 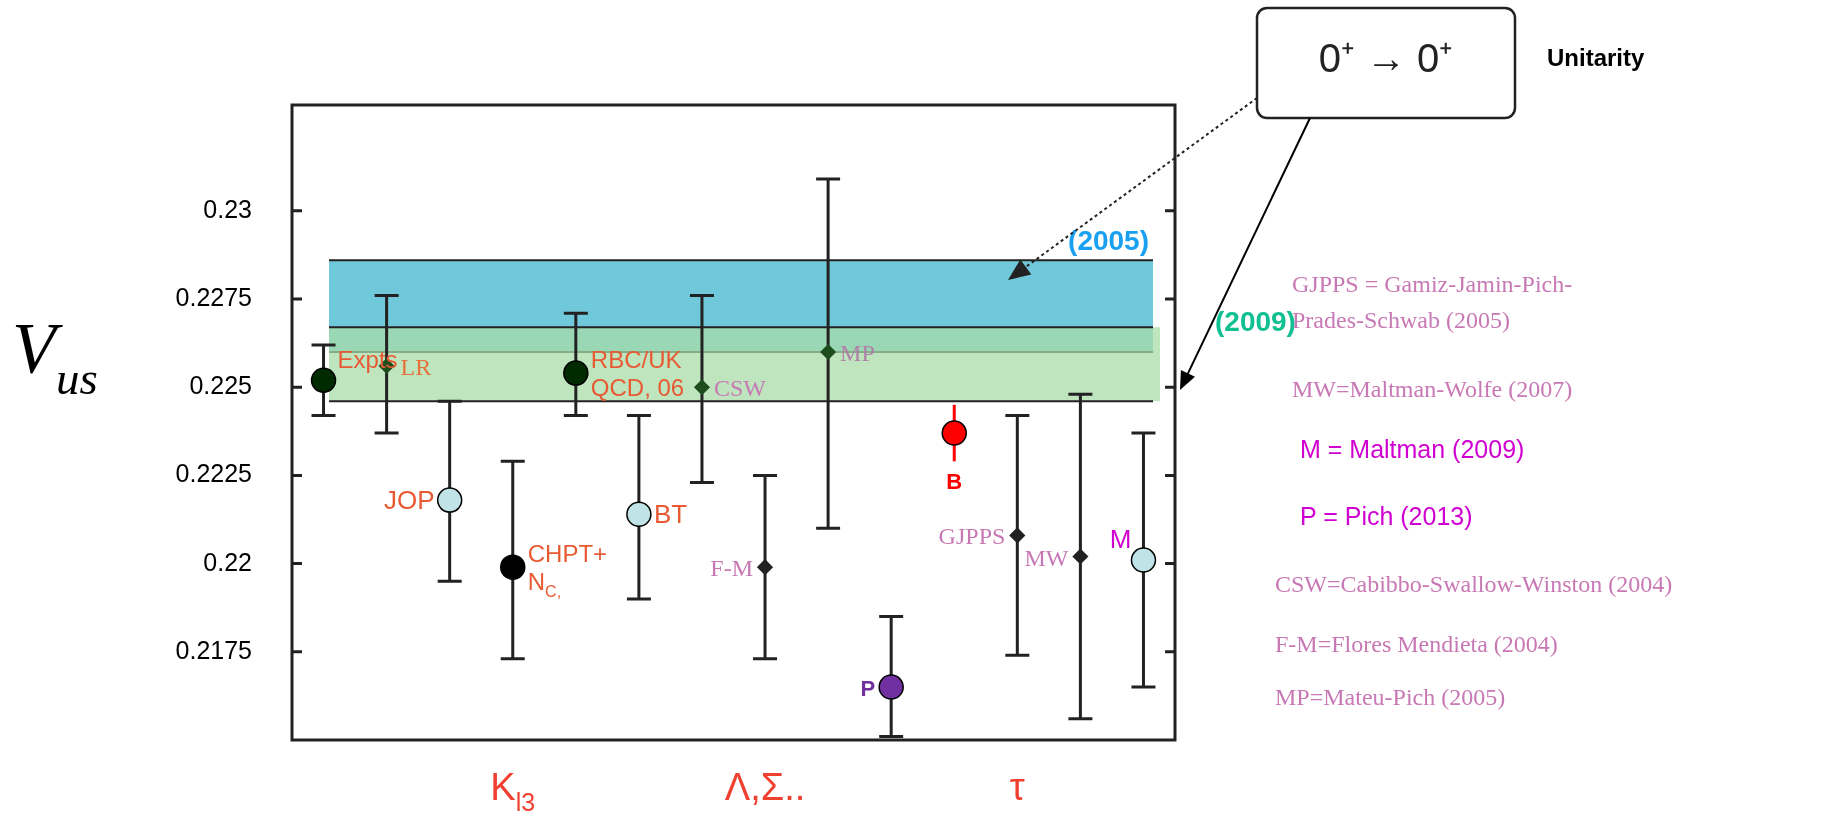 What do you see at coordinates (740, 388) in the screenshot?
I see `series-label: CSW` at bounding box center [740, 388].